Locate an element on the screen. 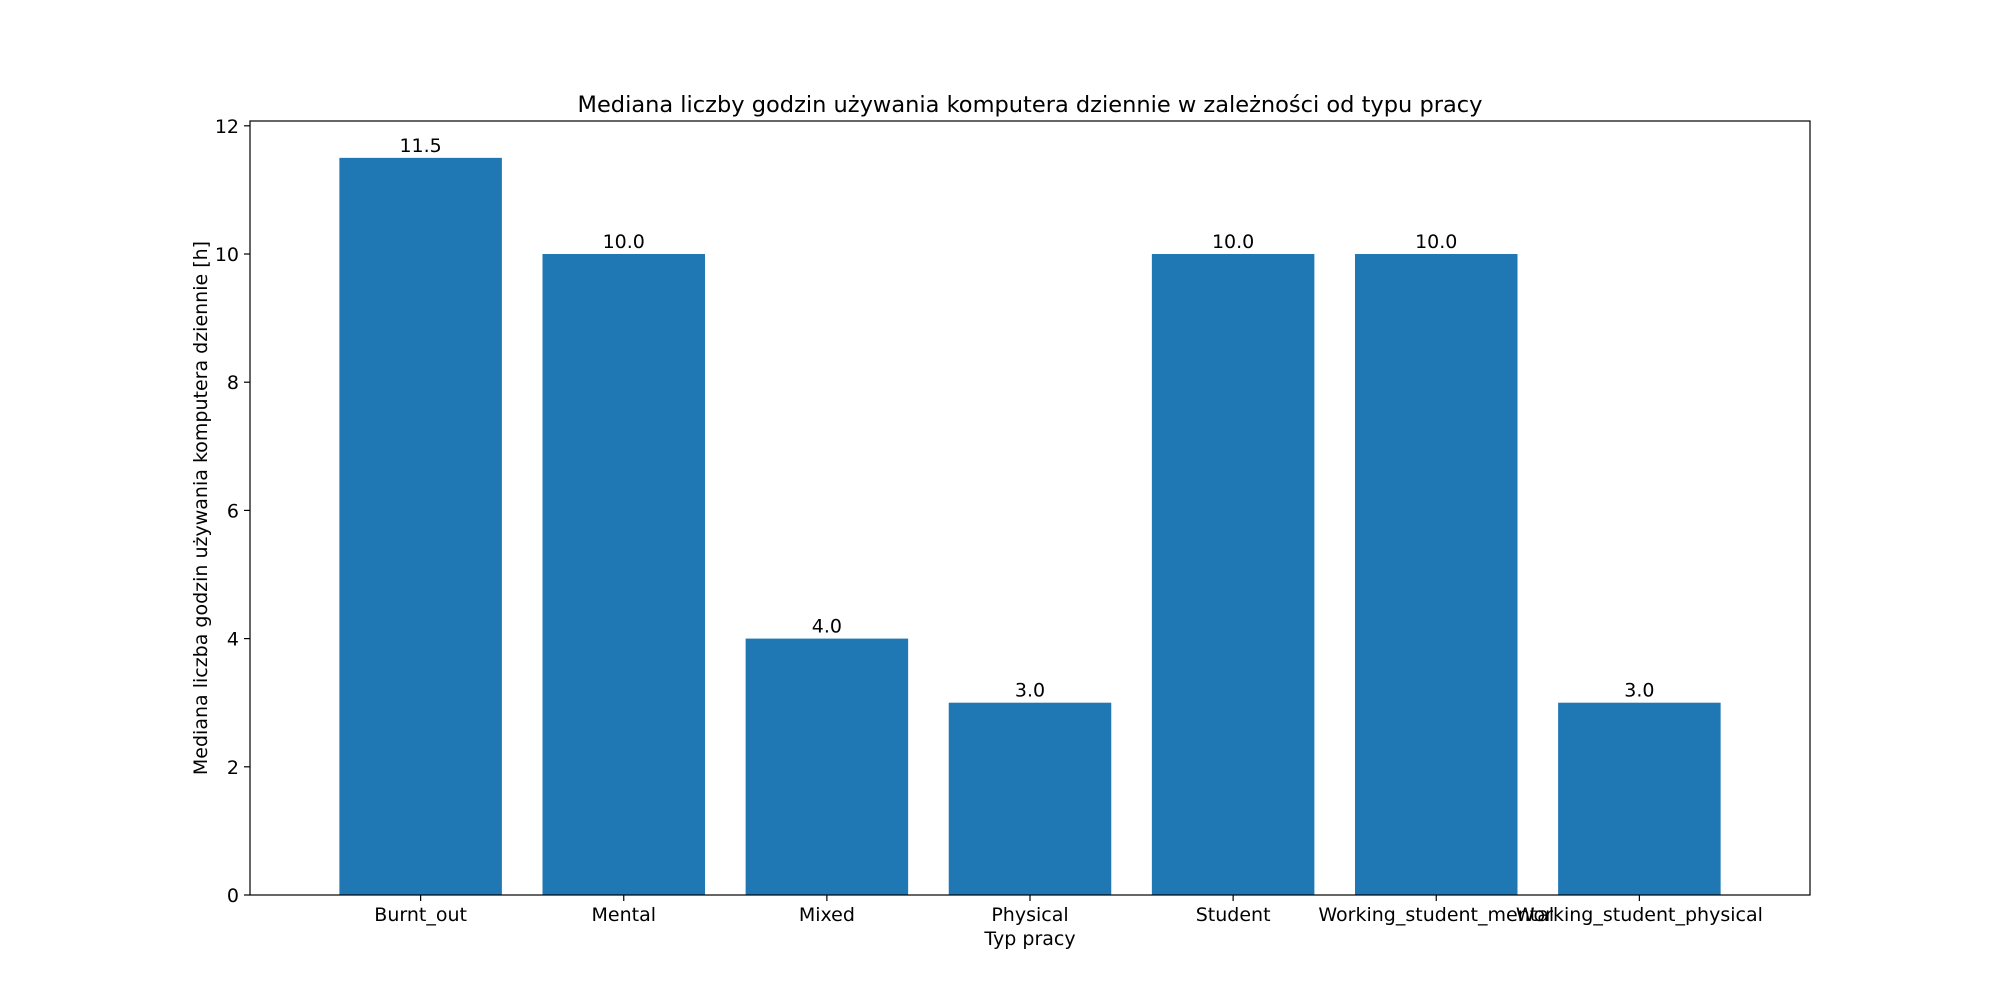 The image size is (2000, 1005). bar-mental is located at coordinates (623, 574).